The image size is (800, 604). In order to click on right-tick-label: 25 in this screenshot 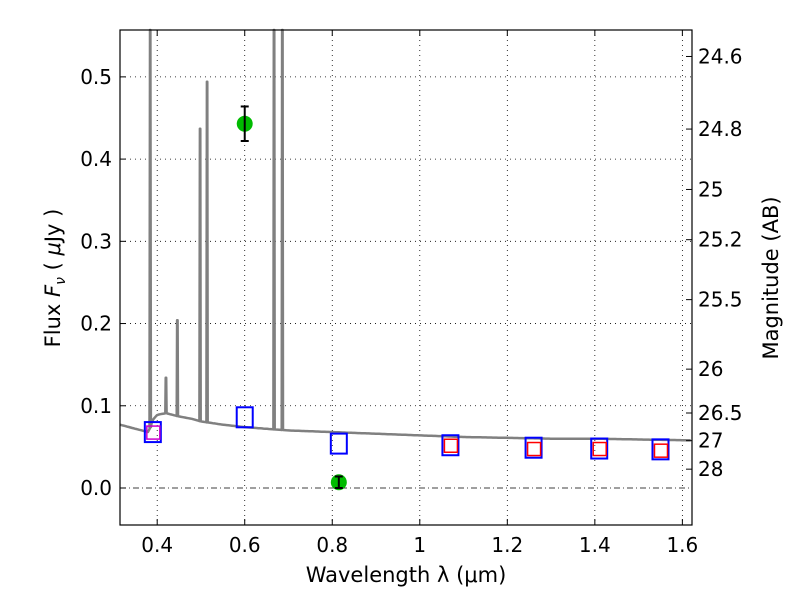, I will do `click(710, 189)`.